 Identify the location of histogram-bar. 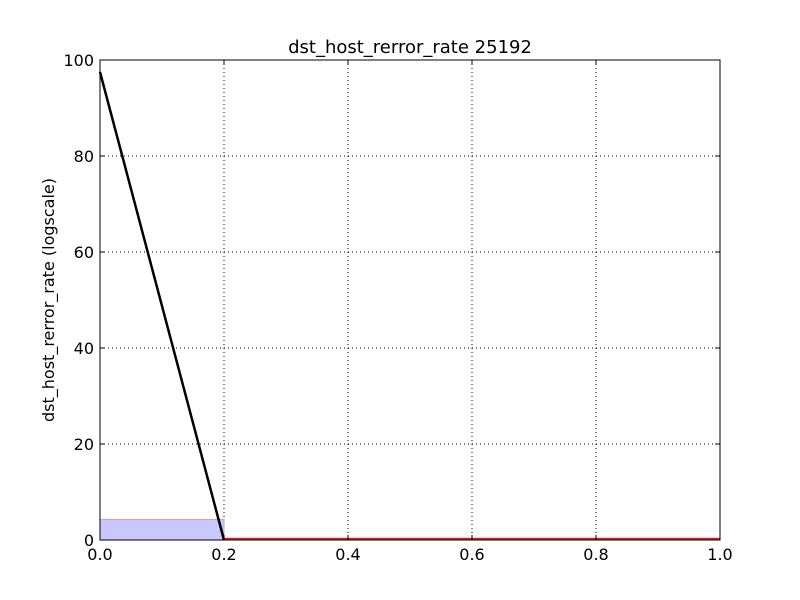
(162, 529).